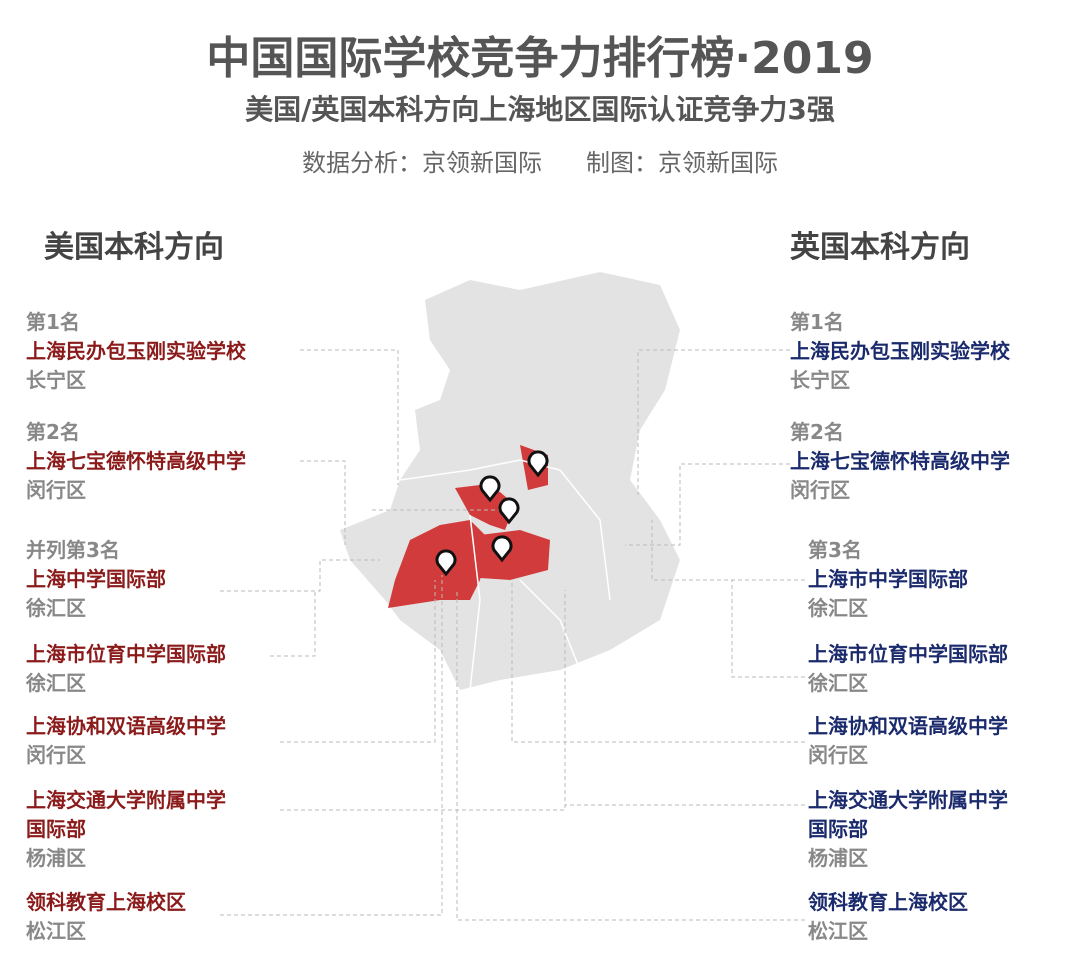 This screenshot has height=962, width=1080. Describe the element at coordinates (73, 550) in the screenshot. I see `rank: 并列第3名` at that location.